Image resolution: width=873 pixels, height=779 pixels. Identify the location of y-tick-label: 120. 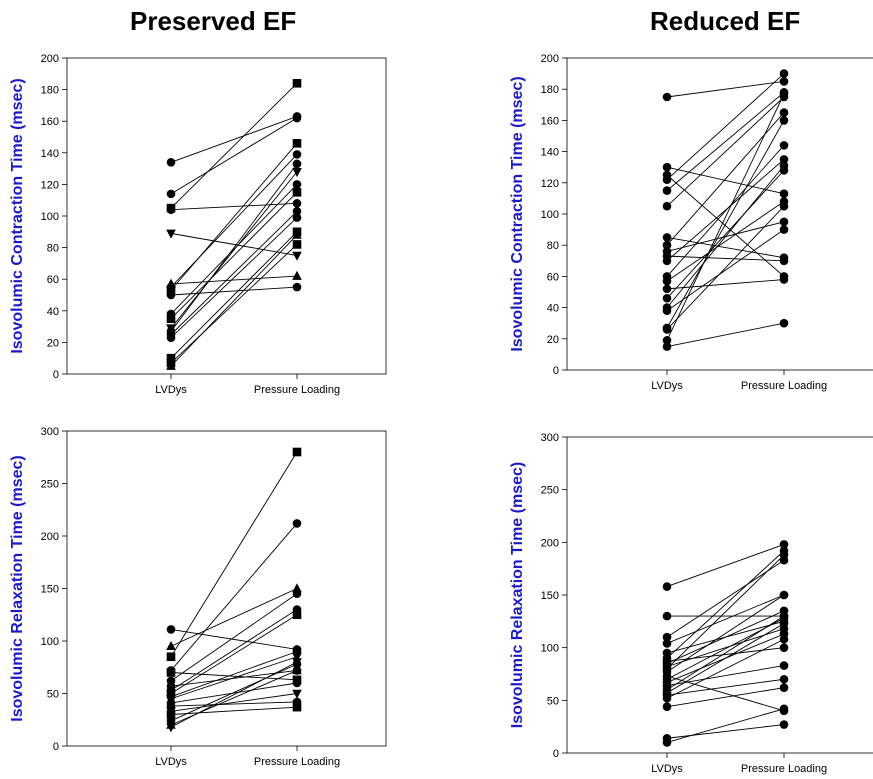
(50, 185).